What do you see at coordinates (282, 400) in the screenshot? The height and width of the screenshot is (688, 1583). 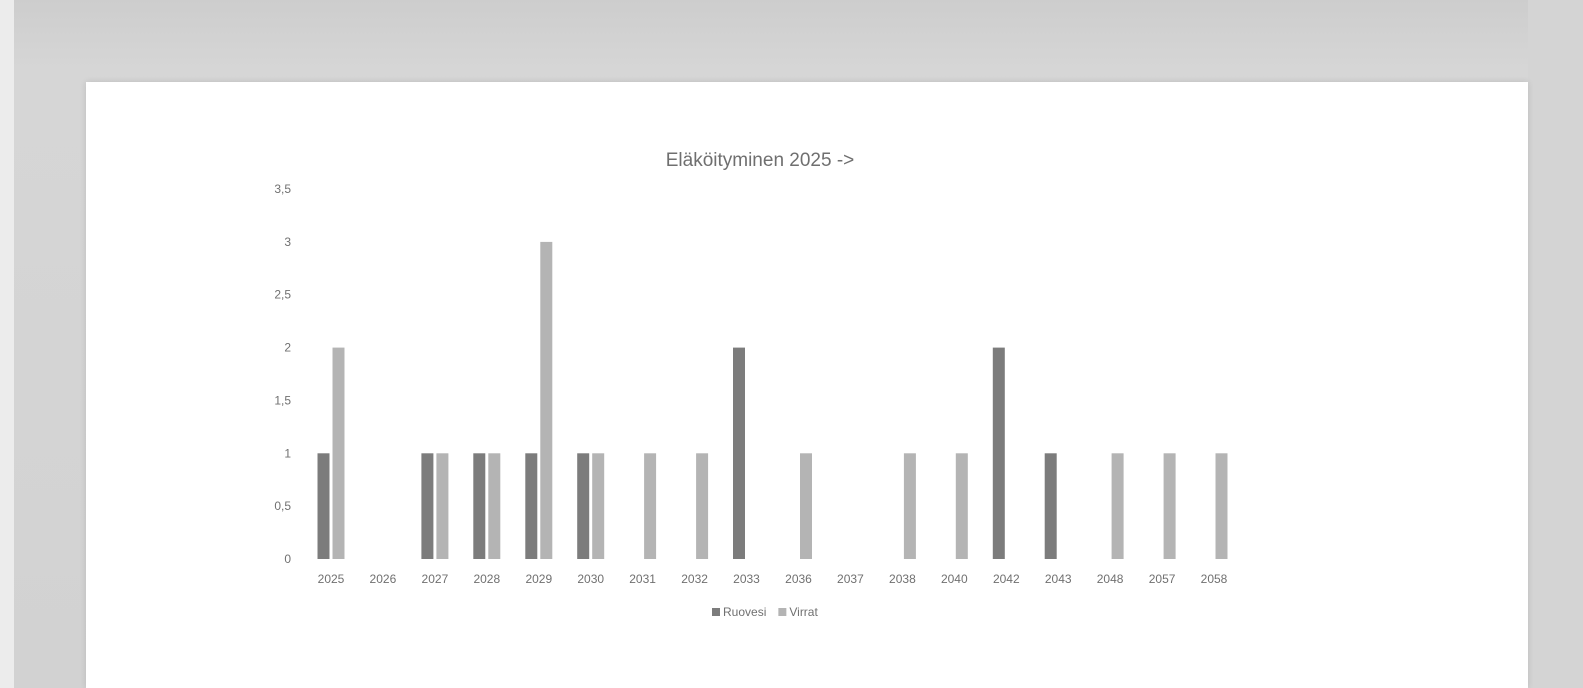 I see `y-tick-label: 1,5` at bounding box center [282, 400].